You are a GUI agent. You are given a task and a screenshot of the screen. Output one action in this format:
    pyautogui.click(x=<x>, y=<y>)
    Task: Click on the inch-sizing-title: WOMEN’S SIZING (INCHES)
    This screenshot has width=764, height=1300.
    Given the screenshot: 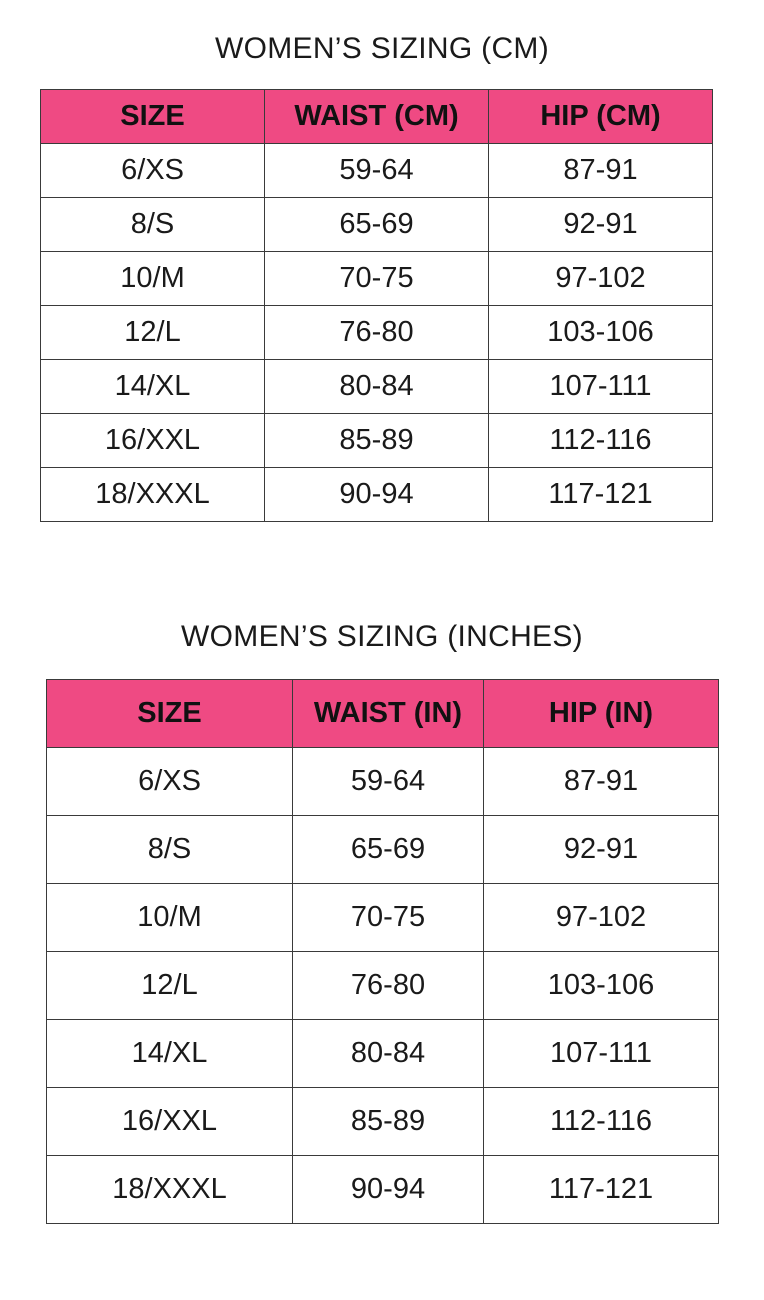 What is the action you would take?
    pyautogui.click(x=382, y=636)
    